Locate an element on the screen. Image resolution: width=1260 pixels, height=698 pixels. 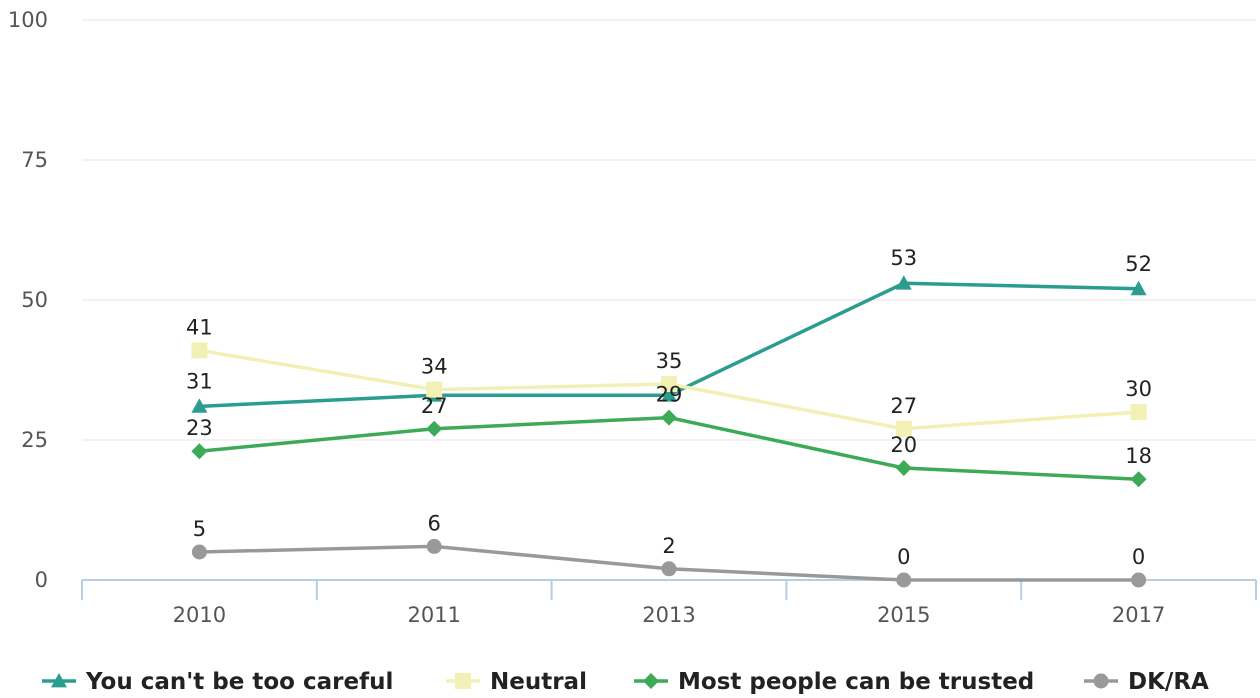
legend-item: Neutral is located at coordinates (516, 682).